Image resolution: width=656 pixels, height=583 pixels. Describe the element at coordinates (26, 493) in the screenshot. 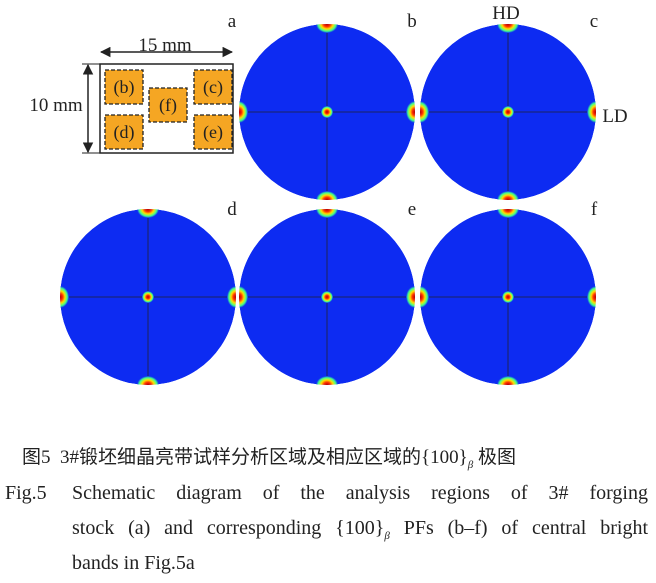

I see `caption-en-label: Fig.5` at that location.